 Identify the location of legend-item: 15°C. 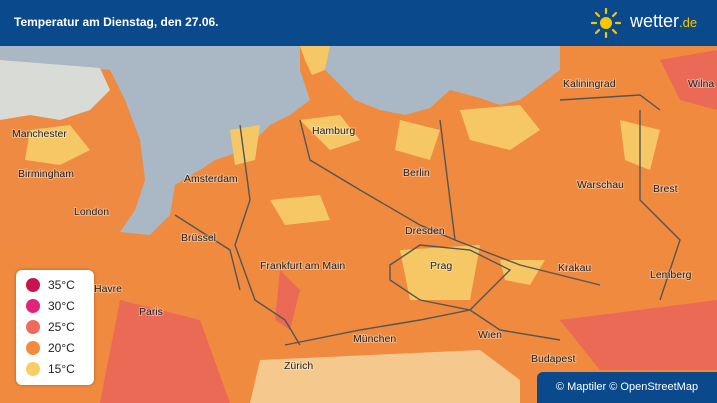
(50, 369).